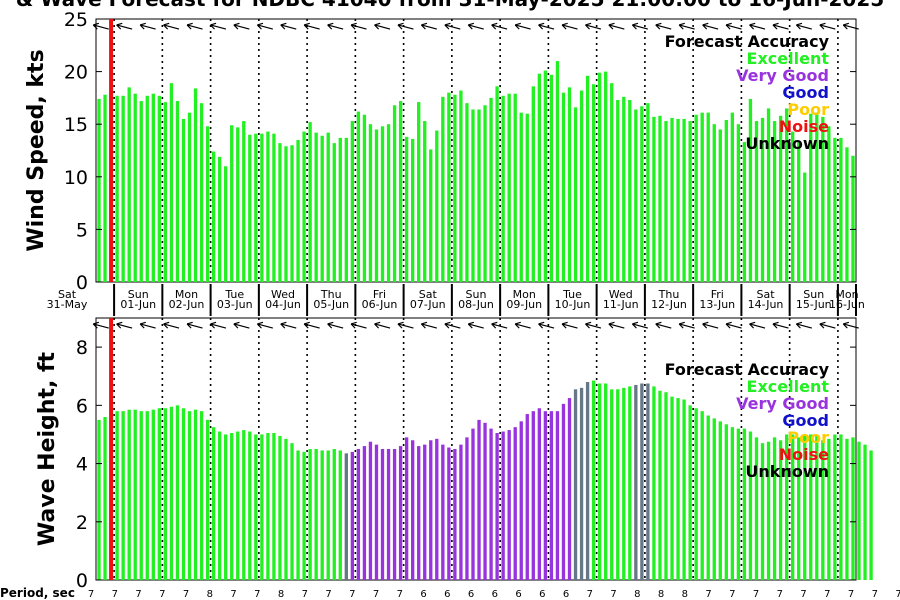 This screenshot has height=600, width=900. What do you see at coordinates (82, 465) in the screenshot?
I see `y-tick-label: 4` at bounding box center [82, 465].